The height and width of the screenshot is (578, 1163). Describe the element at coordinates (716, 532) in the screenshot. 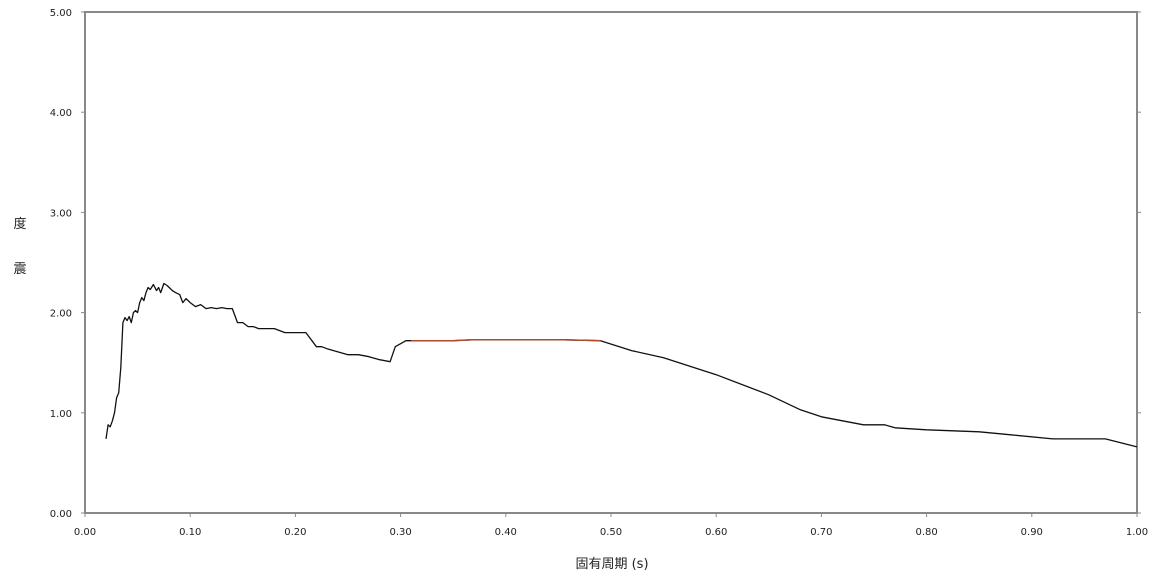

I see `x-tick-label: 0.60` at that location.